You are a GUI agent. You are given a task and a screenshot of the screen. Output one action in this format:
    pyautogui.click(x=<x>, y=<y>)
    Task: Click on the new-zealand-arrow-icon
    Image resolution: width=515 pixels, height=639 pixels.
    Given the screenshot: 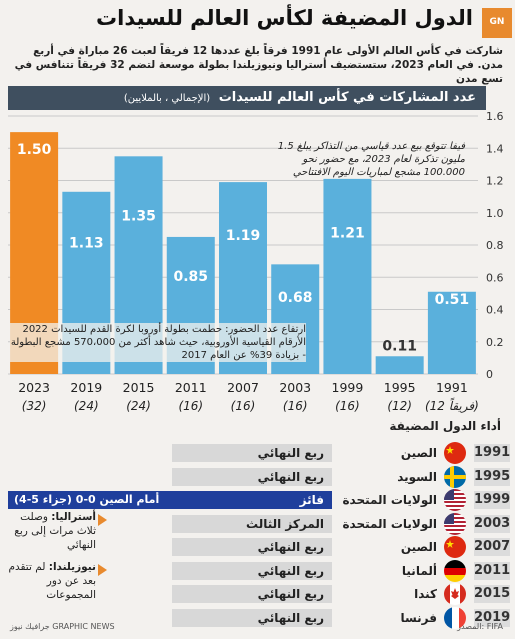 What is the action you would take?
    pyautogui.click(x=102, y=570)
    